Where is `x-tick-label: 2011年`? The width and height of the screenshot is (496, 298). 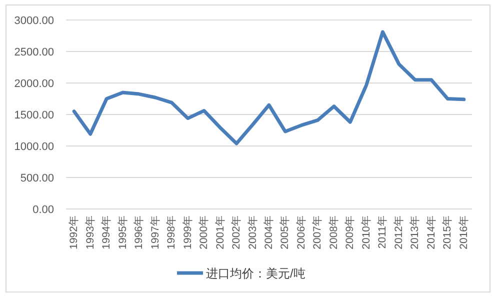
x-tick-label: 2011年 is located at coordinates (382, 232).